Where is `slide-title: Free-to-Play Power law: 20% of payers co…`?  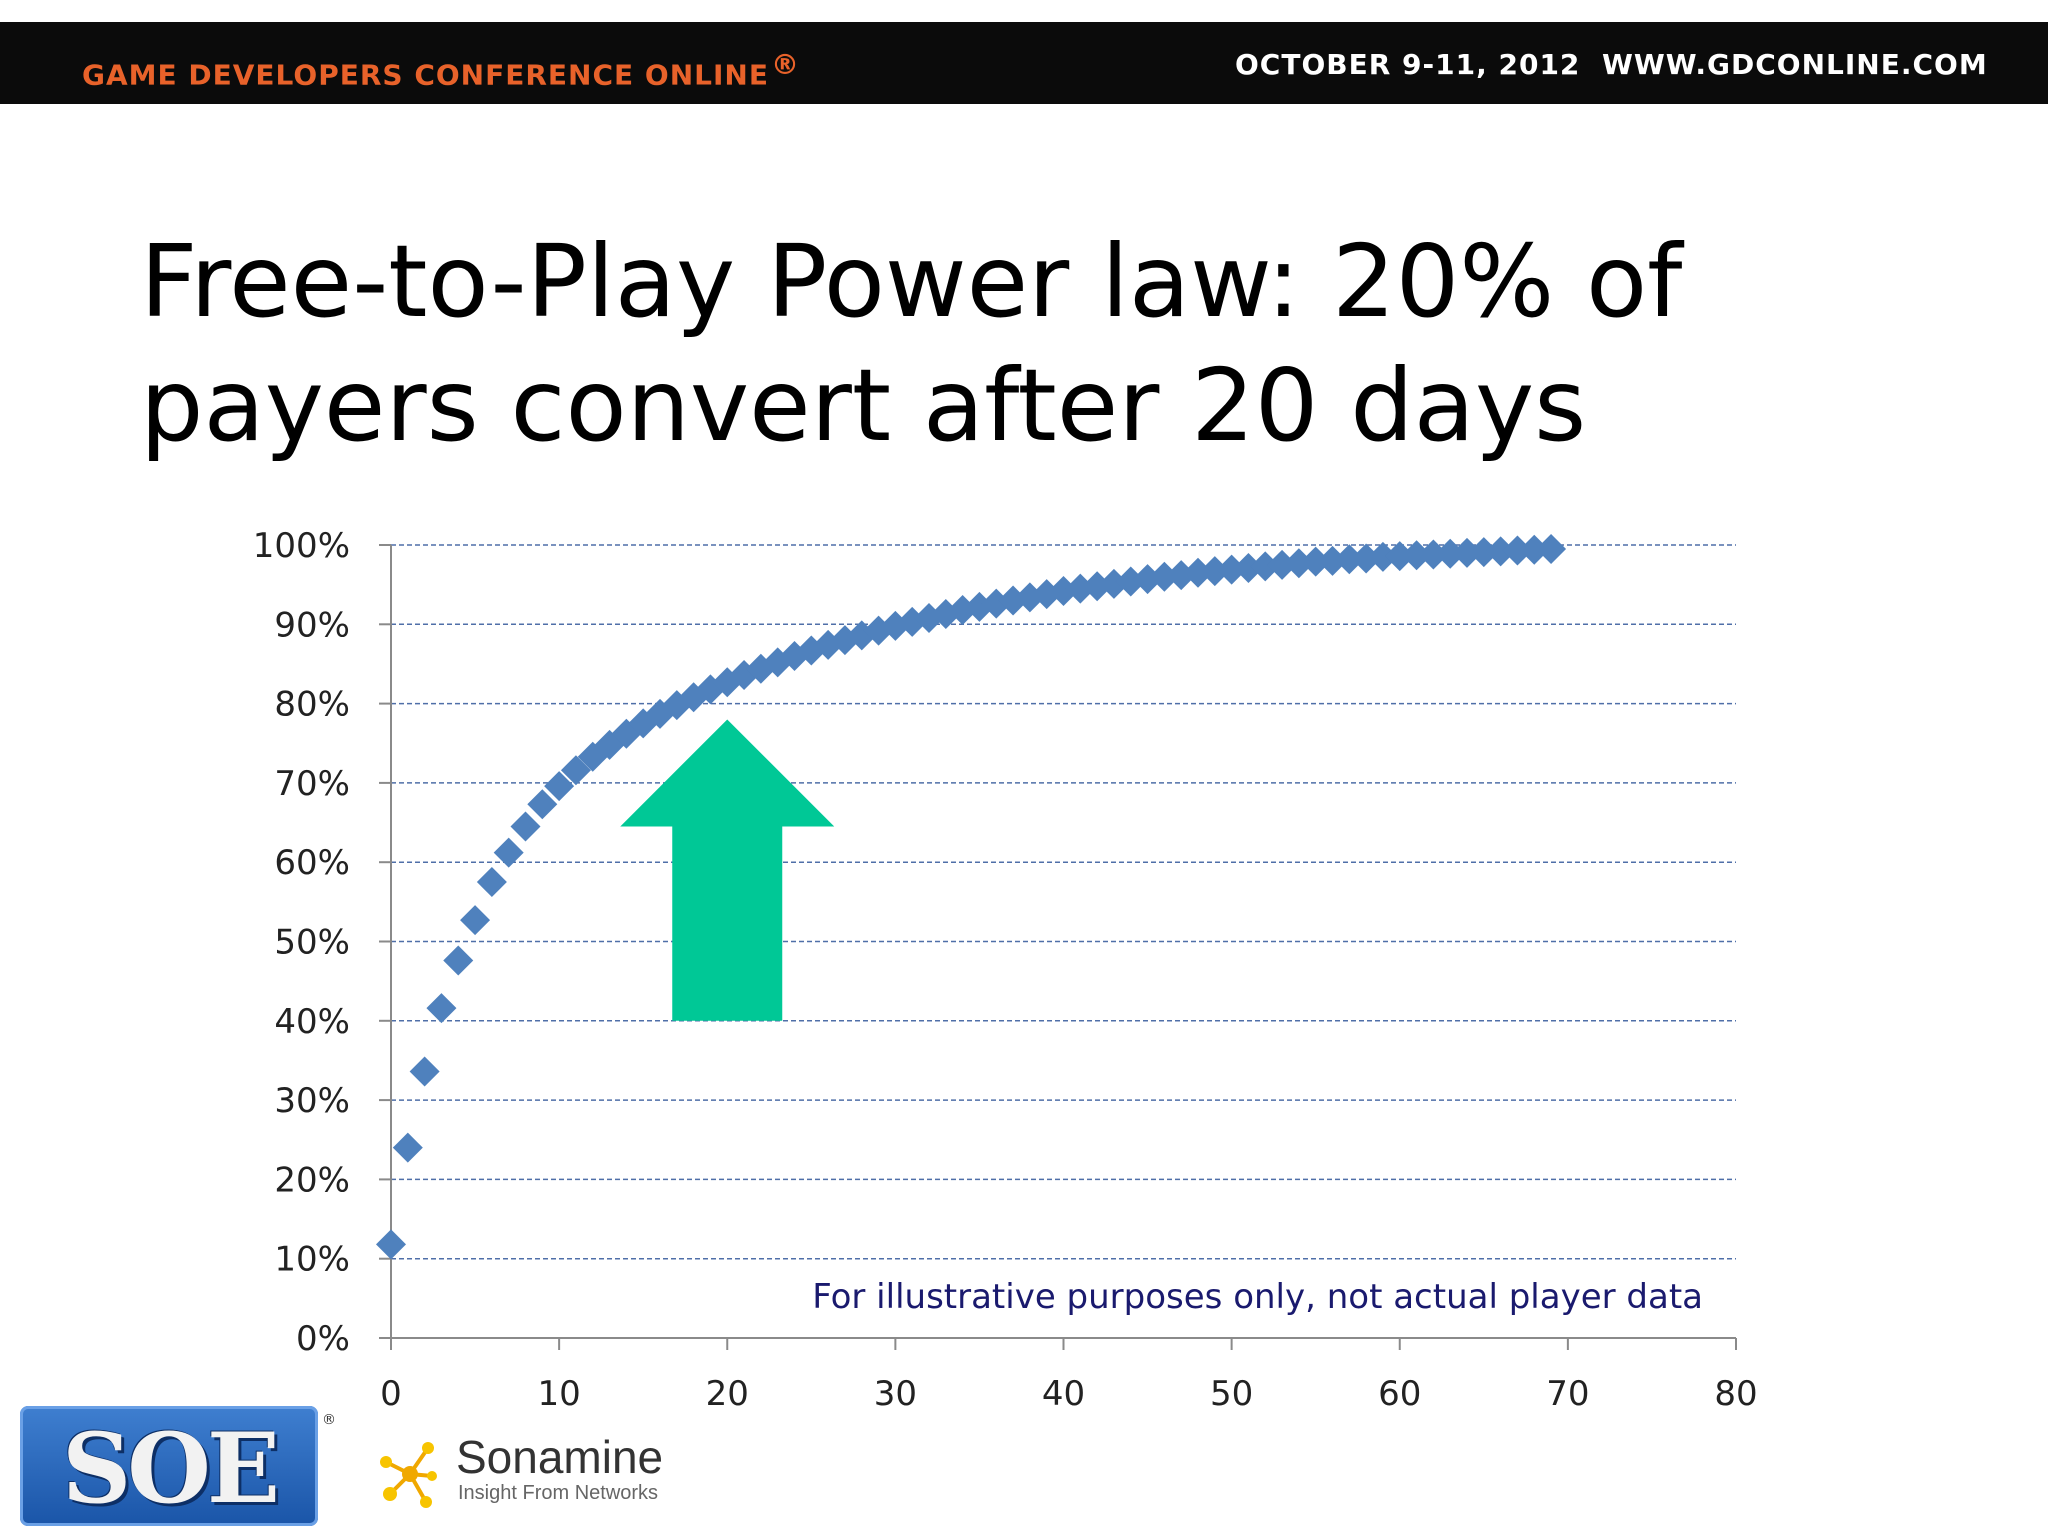 slide-title: Free-to-Play Power law: 20% of payers co… is located at coordinates (1060, 344).